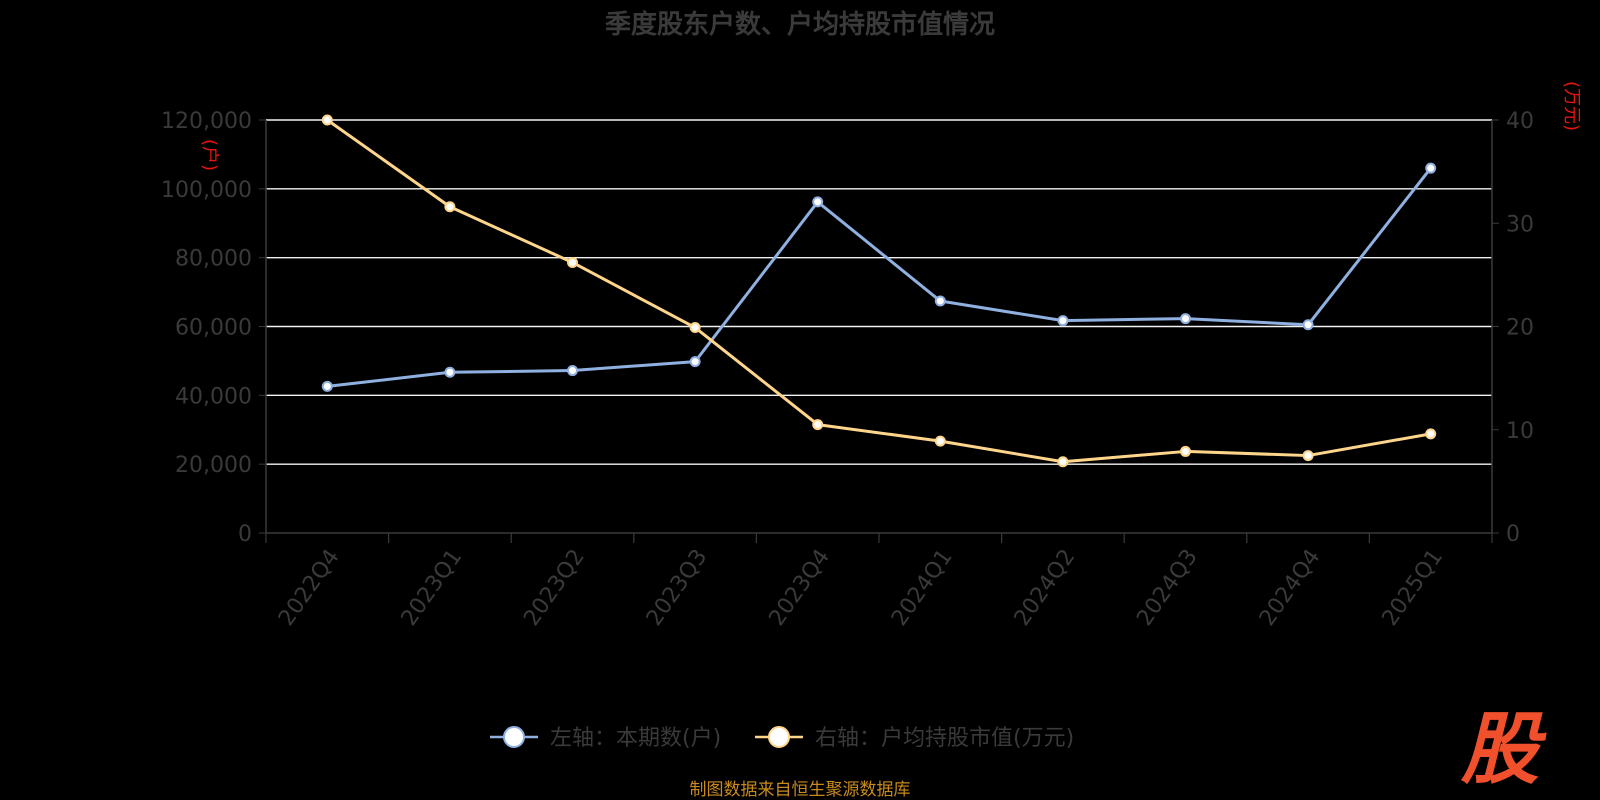  Describe the element at coordinates (1571, 106) in the screenshot. I see `right-axis-unit: (万元)` at that location.